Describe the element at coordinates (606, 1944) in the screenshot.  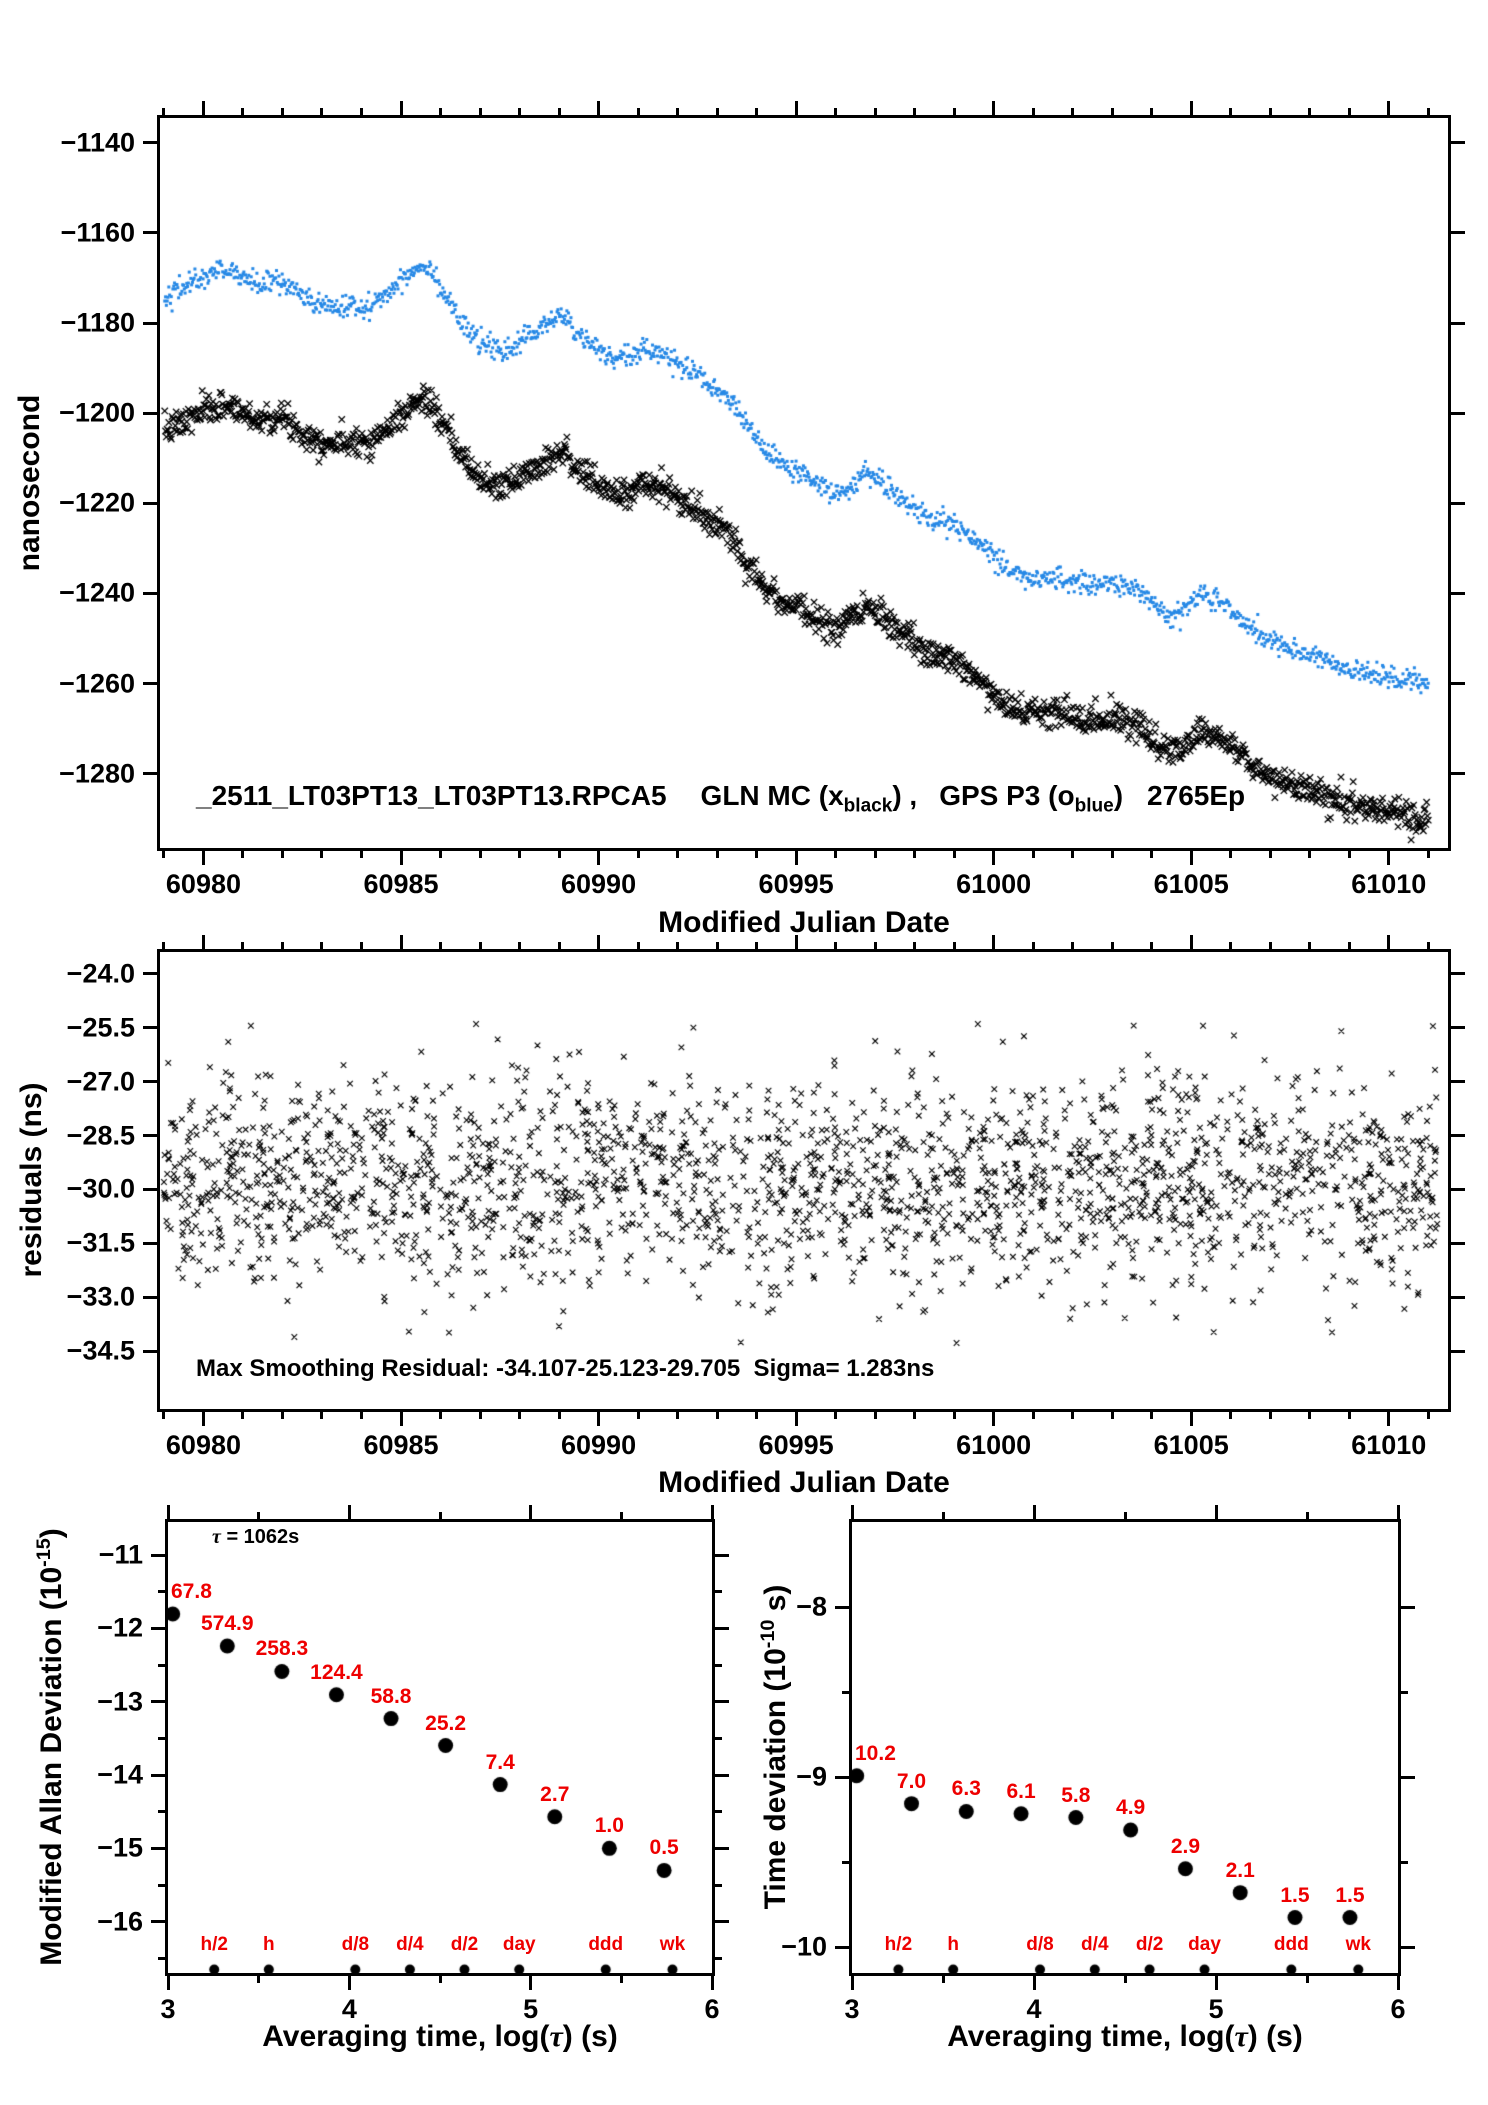
I see `mdev-time-marker-label: ddd` at that location.